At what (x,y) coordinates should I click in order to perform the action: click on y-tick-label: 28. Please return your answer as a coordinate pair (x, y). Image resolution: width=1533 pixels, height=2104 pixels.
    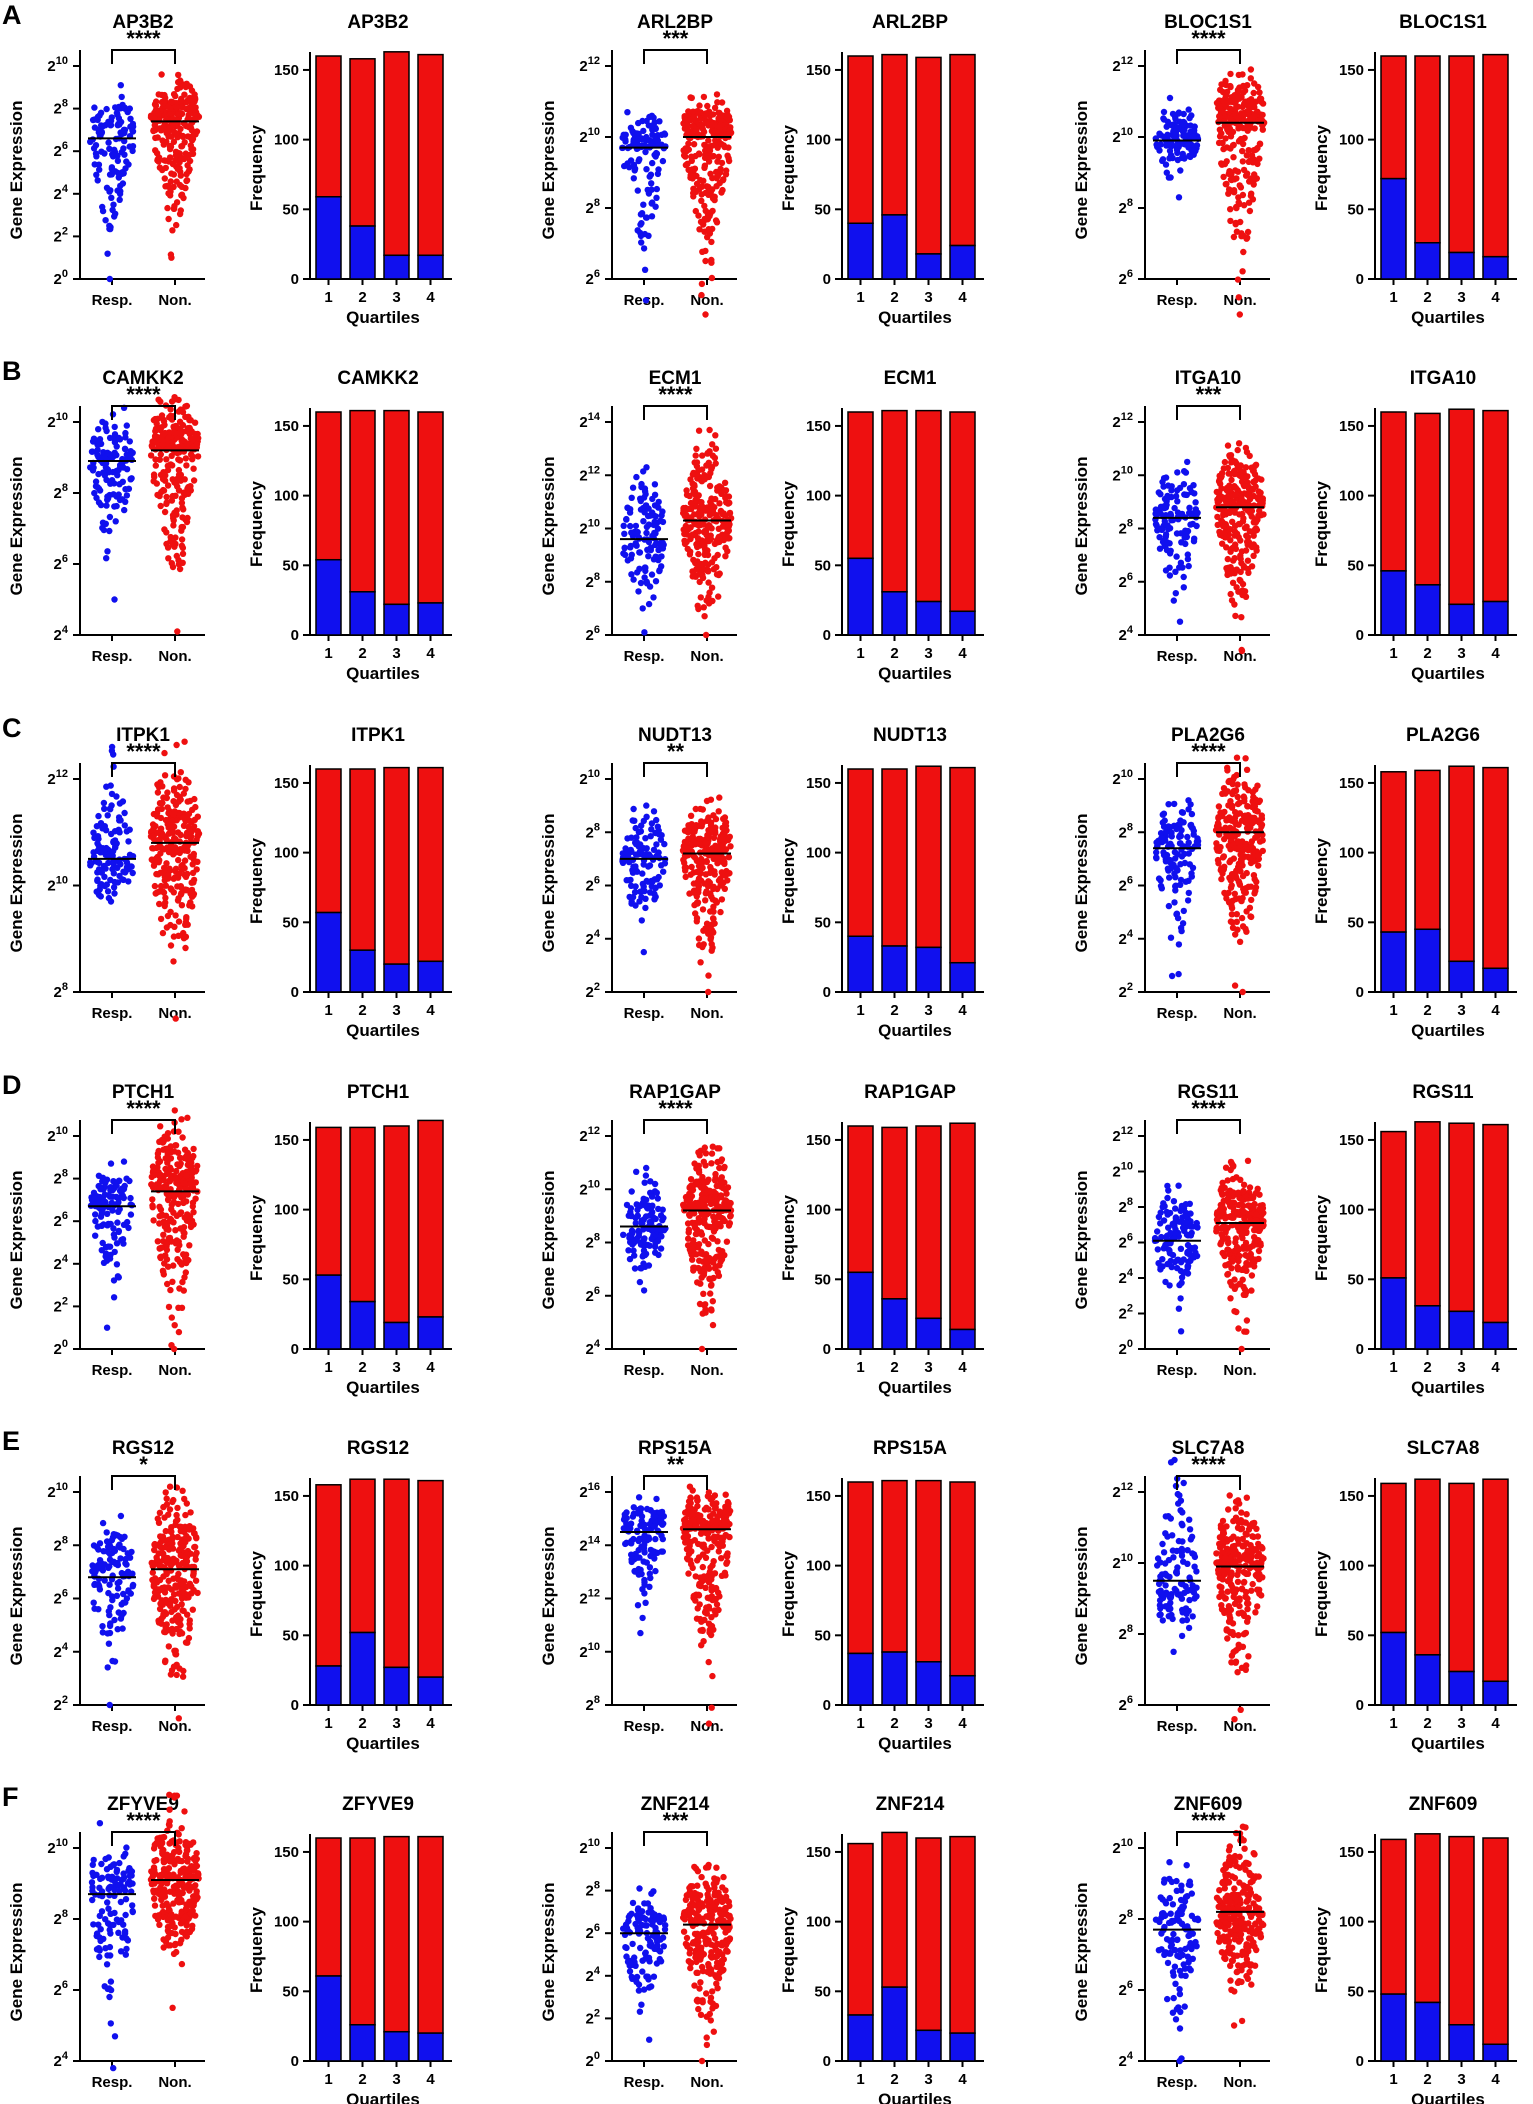
    Looking at the image, I should click on (61, 492).